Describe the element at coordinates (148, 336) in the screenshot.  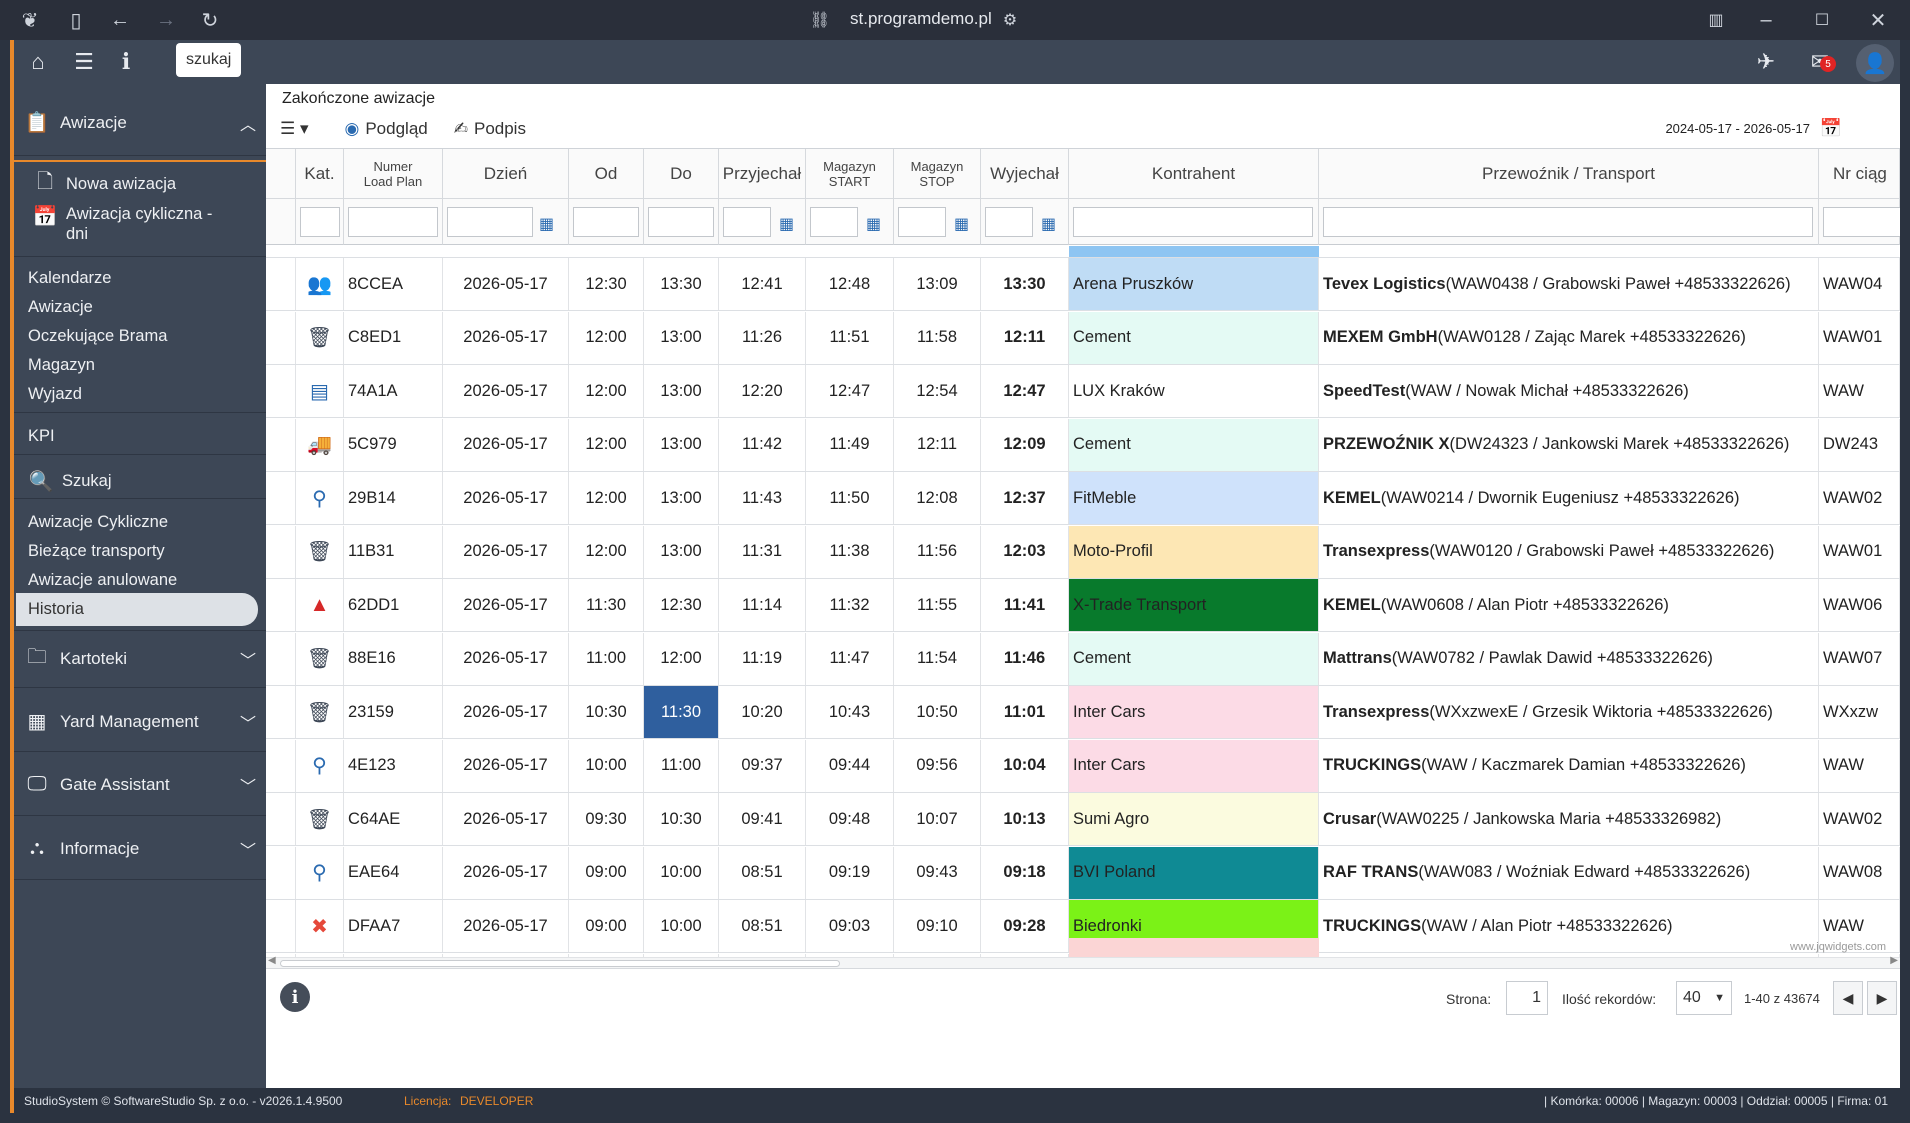
I see `sidebar-item-oczekujace-brama: Oczekujące Brama` at that location.